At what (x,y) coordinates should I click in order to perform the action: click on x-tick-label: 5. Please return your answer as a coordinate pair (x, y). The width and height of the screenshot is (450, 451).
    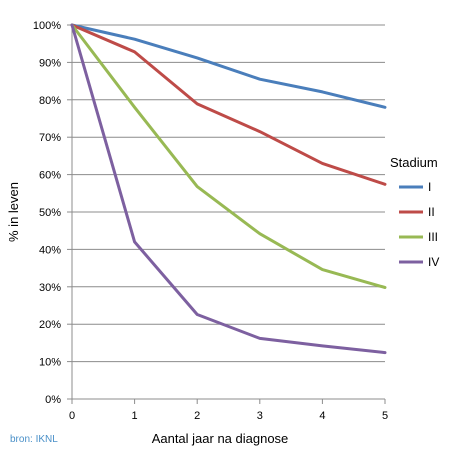
    Looking at the image, I should click on (385, 416).